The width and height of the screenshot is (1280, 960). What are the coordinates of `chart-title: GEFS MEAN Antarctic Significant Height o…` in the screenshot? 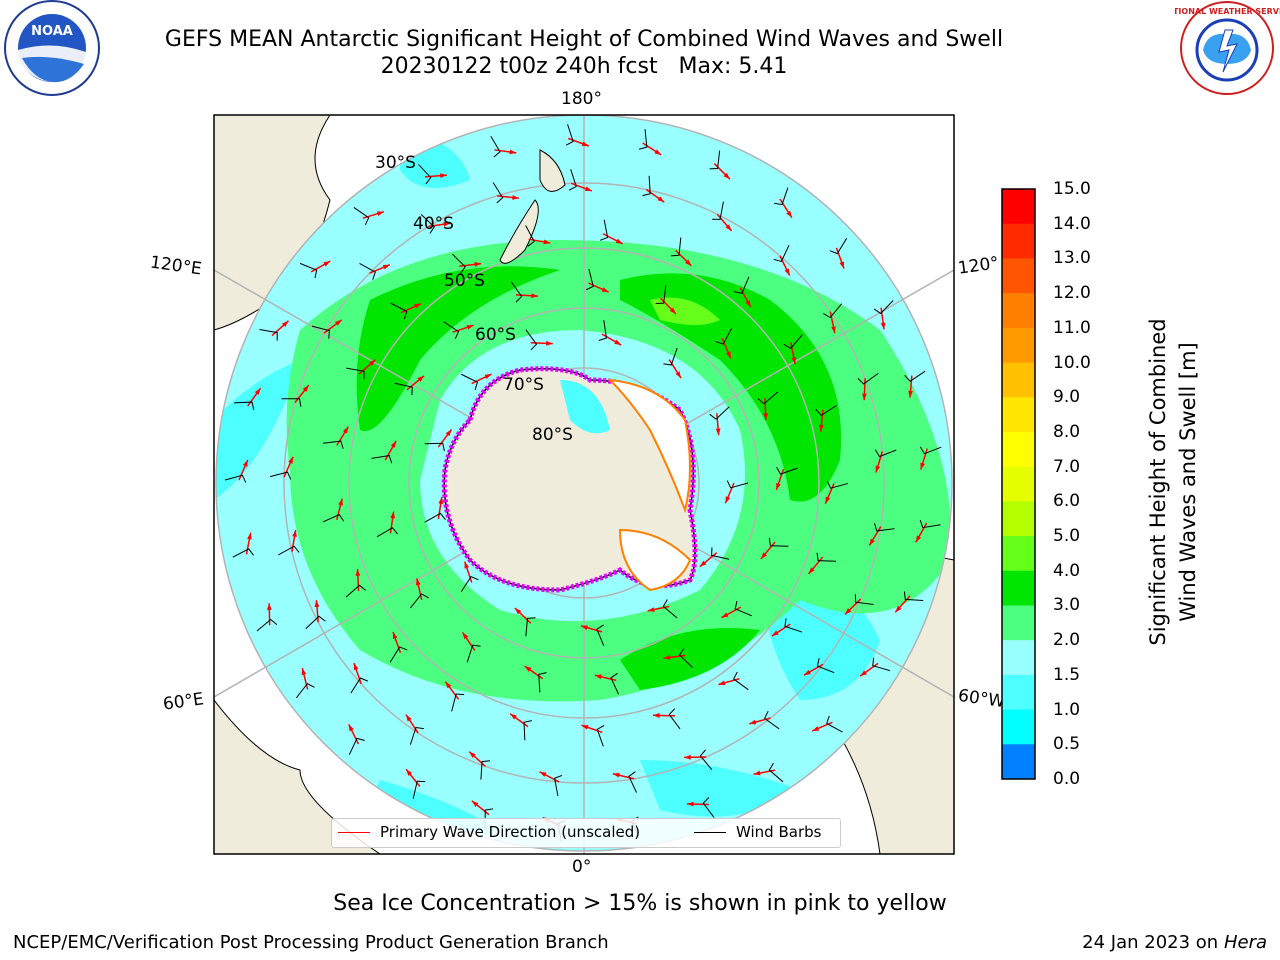 It's located at (584, 39).